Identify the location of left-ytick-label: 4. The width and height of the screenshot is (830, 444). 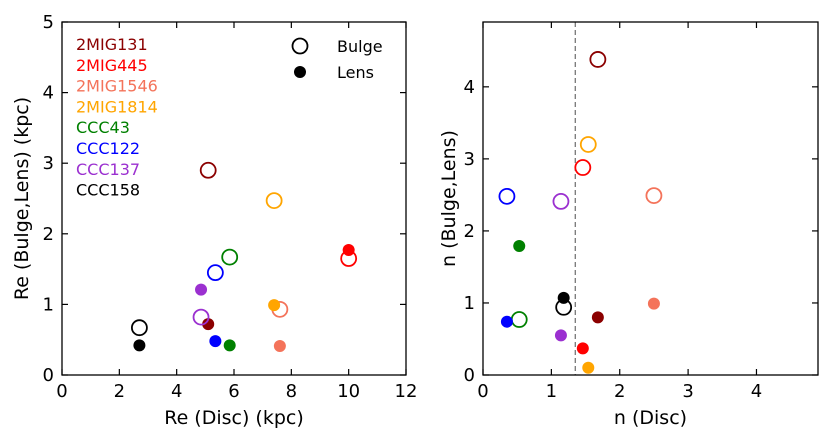
(48, 93).